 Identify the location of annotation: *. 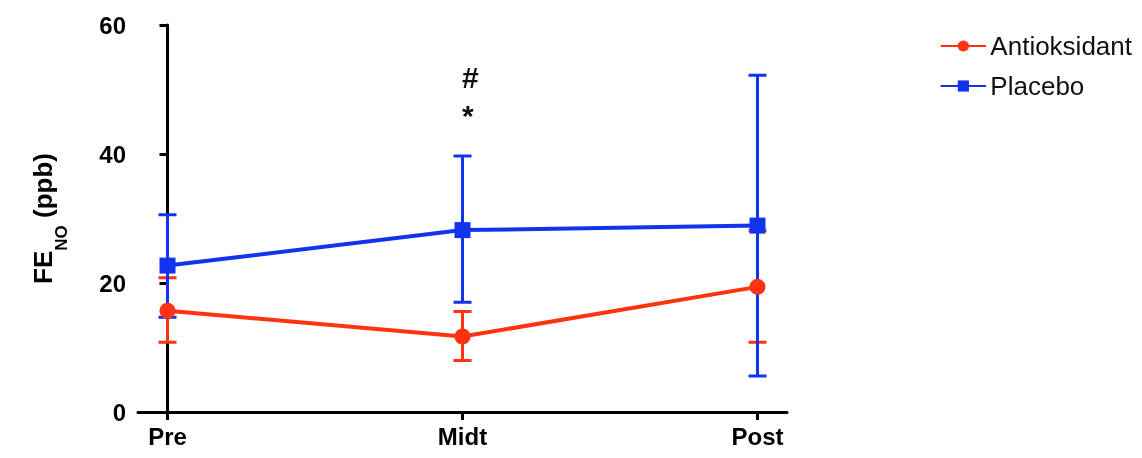
(468, 115).